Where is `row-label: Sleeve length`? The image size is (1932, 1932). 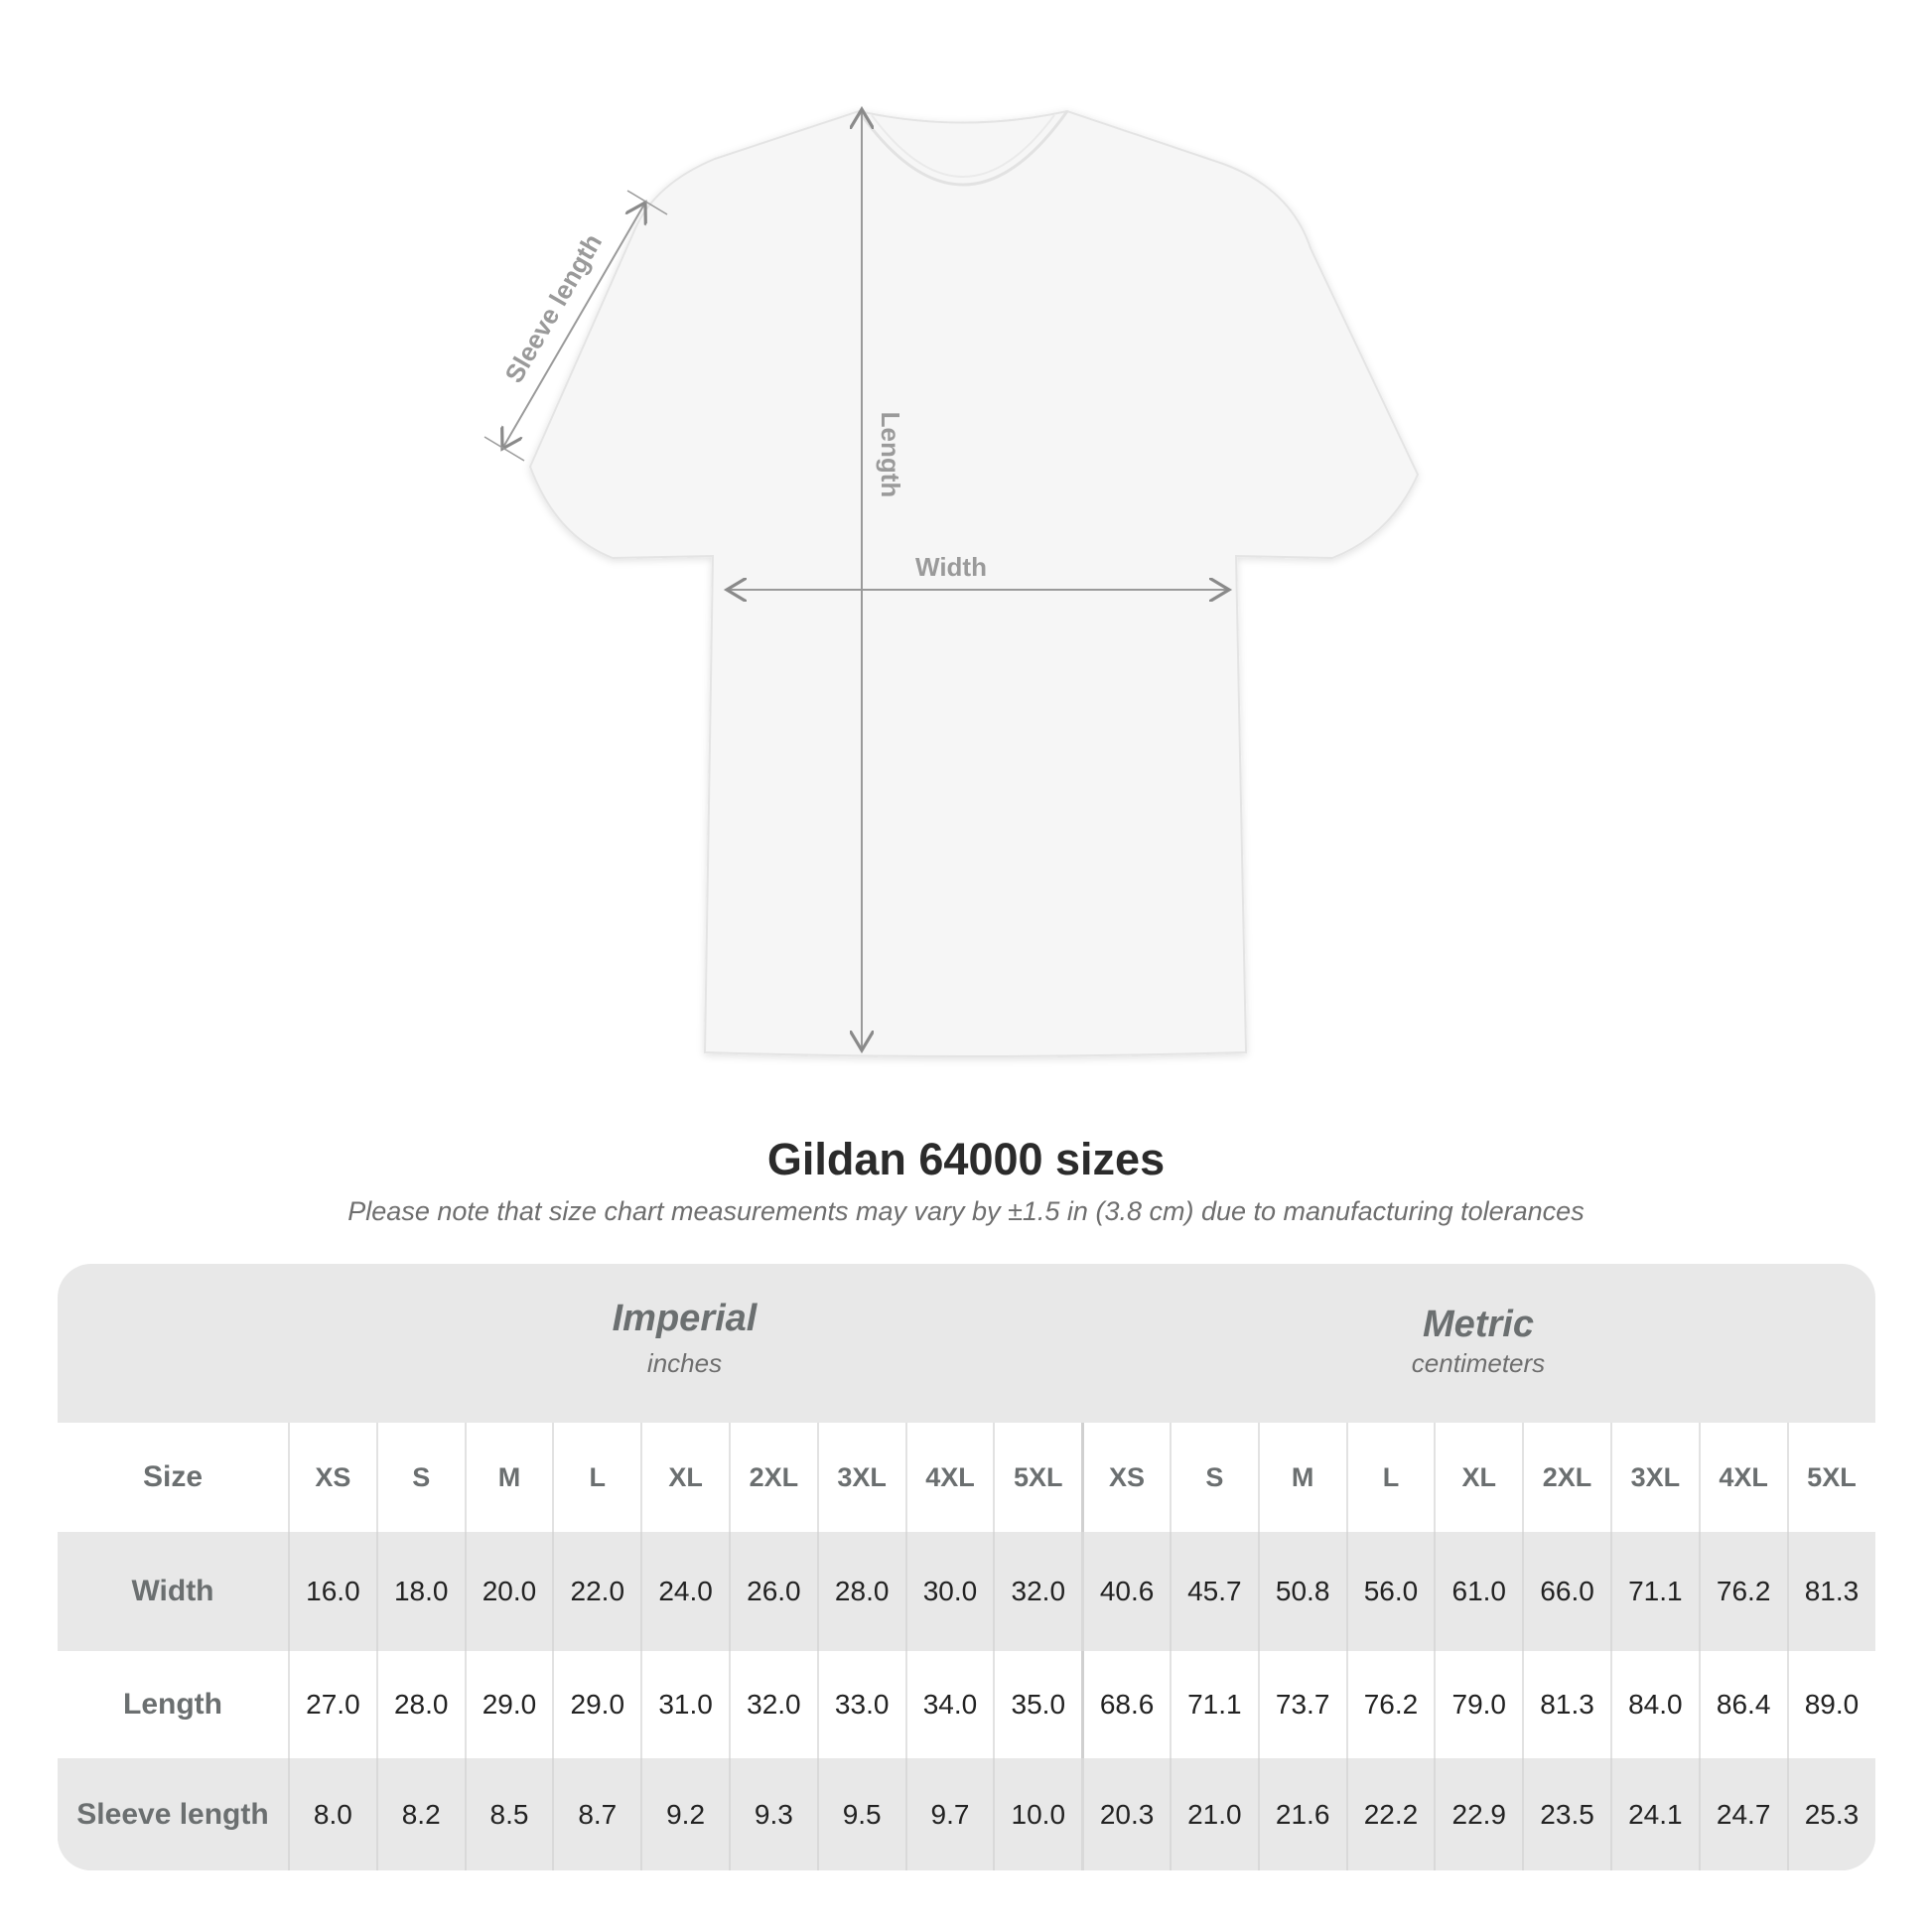
row-label: Sleeve length is located at coordinates (172, 1814).